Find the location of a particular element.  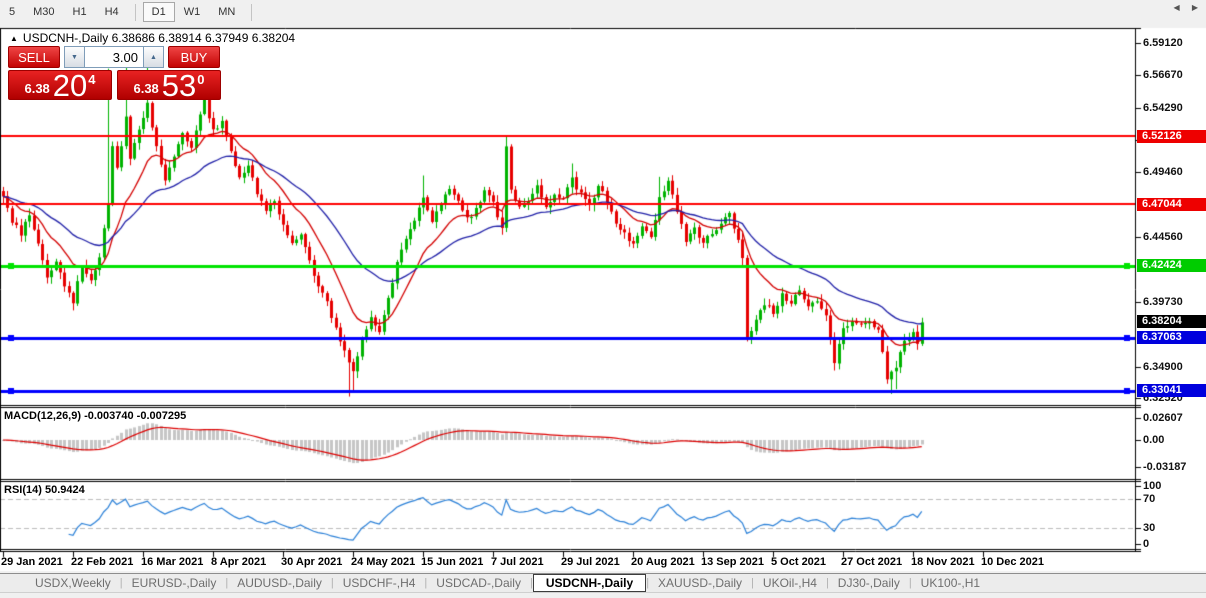

tab-eurusddaily: EURUSD-,Daily is located at coordinates (174, 583).